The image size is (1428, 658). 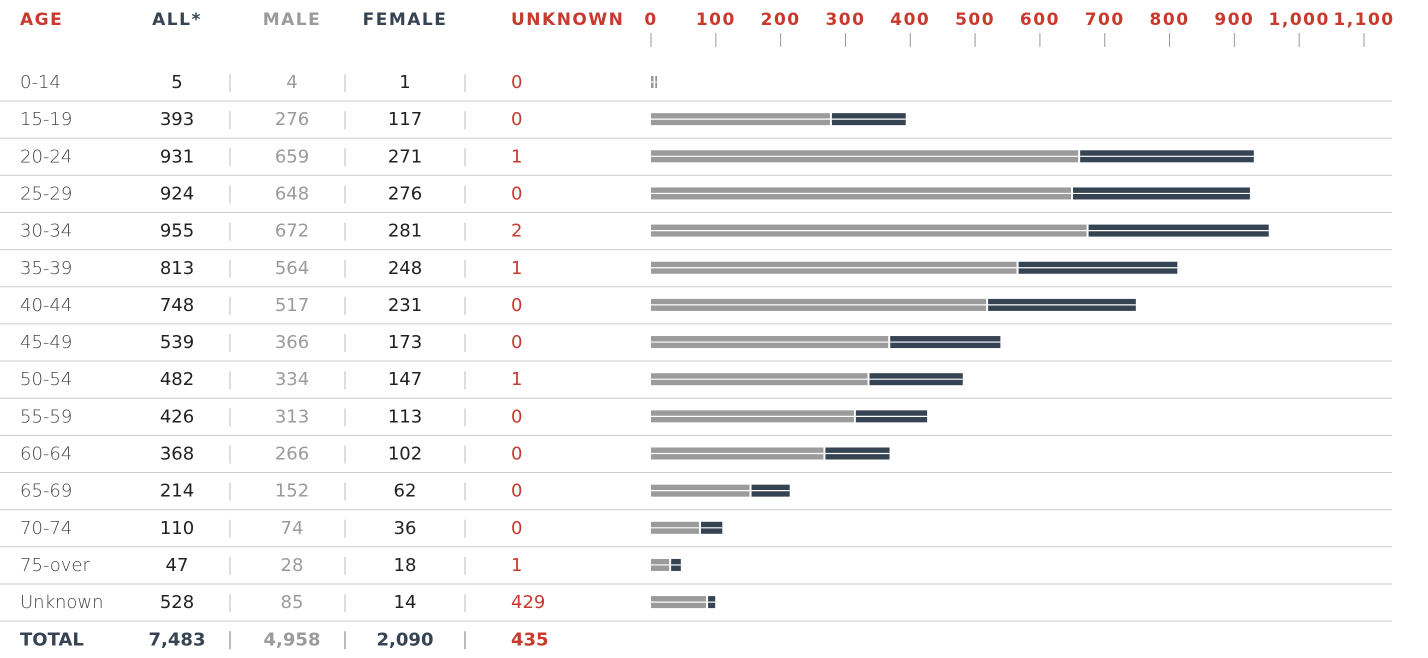 What do you see at coordinates (292, 639) in the screenshot?
I see `total-value: 4,958` at bounding box center [292, 639].